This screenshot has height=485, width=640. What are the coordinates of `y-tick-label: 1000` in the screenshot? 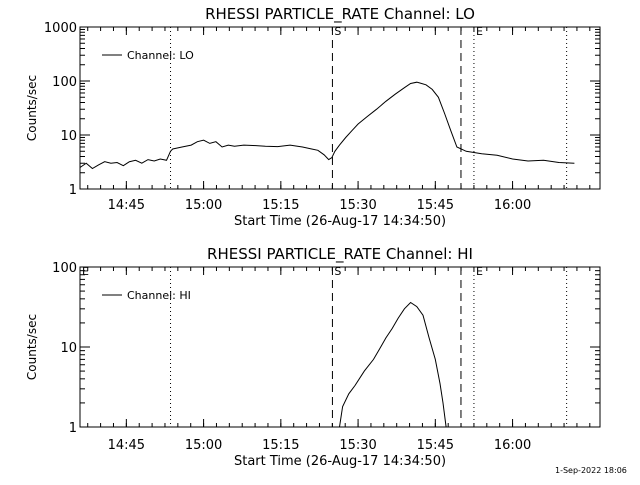 It's located at (60, 28).